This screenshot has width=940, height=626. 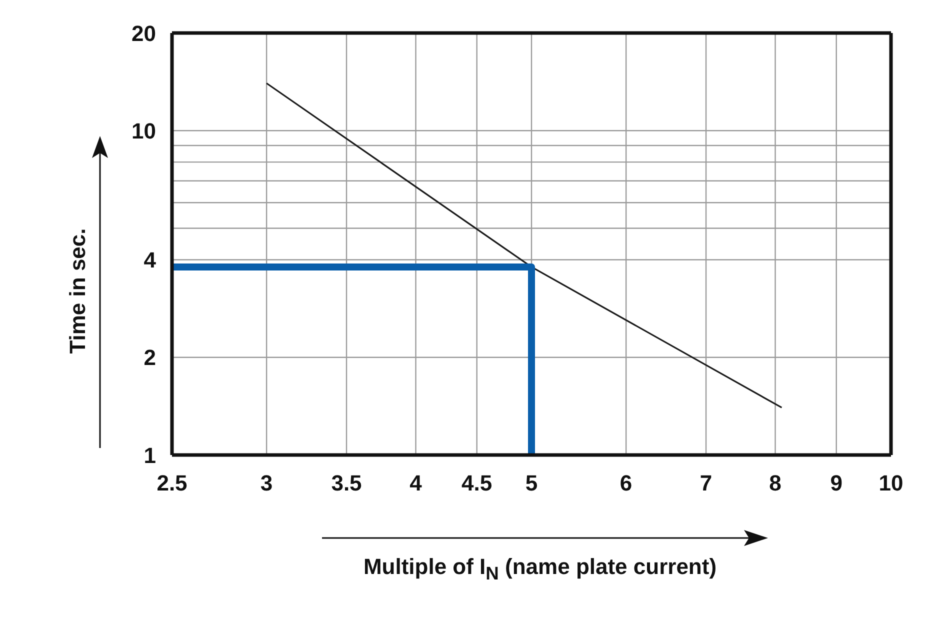 I want to click on x-tick-label: 7, so click(x=706, y=483).